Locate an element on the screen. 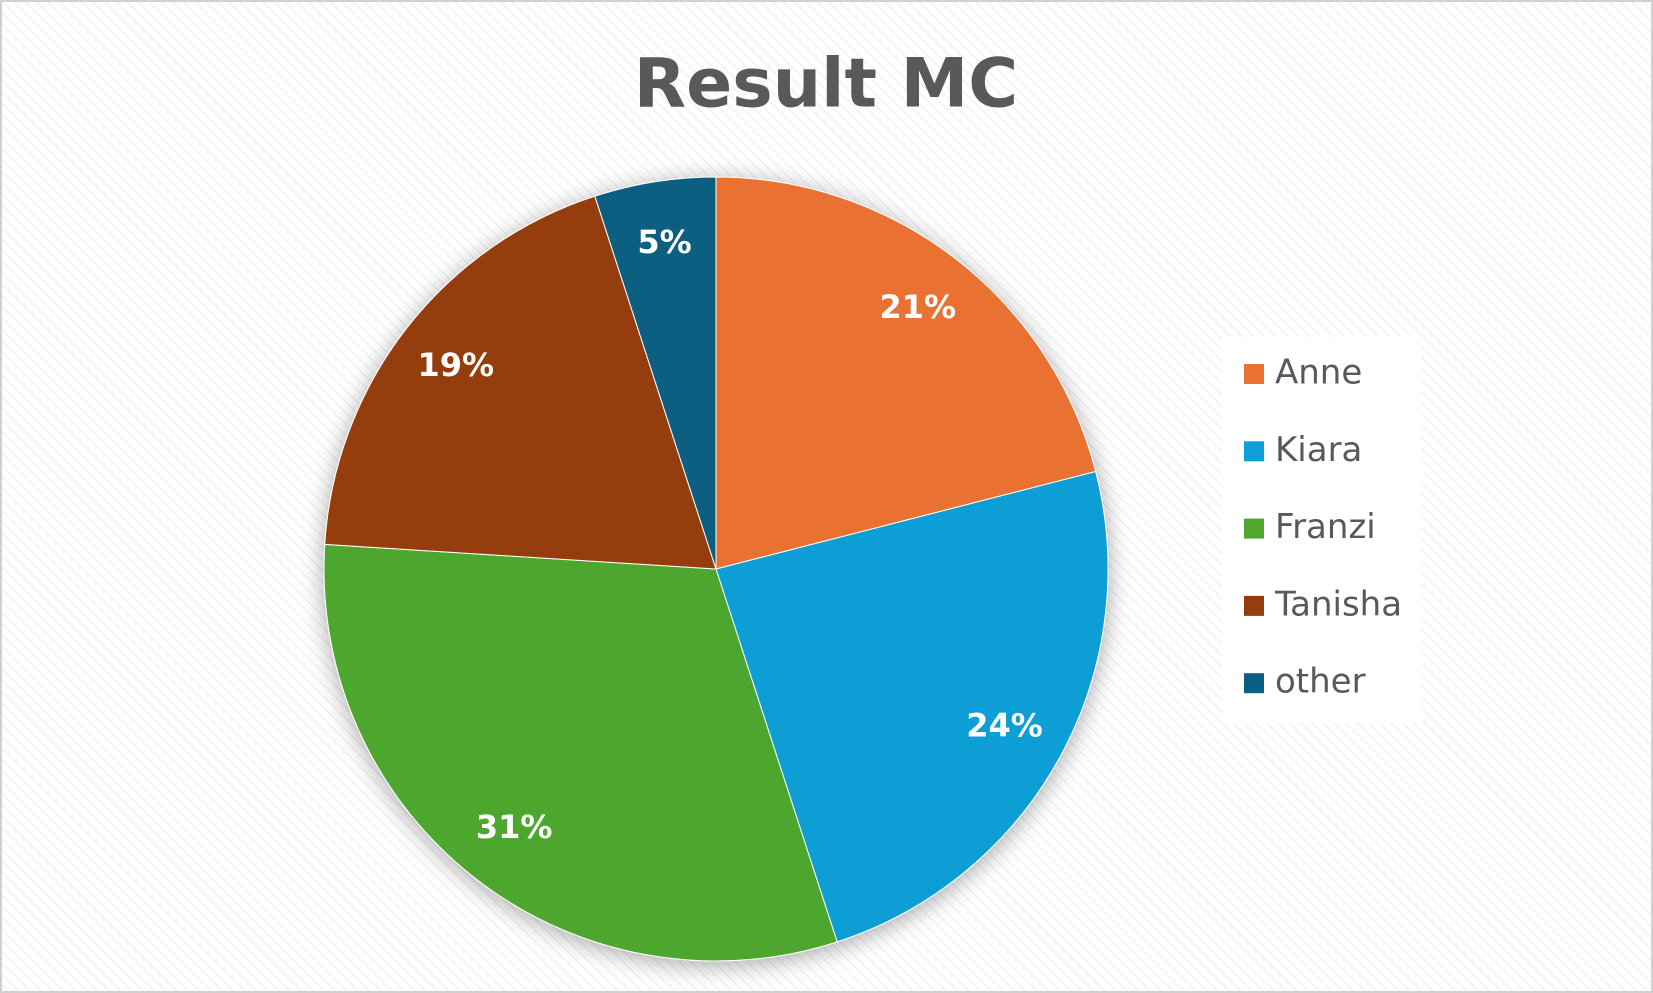 This screenshot has width=1653, height=993. data-label: 24% is located at coordinates (1004, 726).